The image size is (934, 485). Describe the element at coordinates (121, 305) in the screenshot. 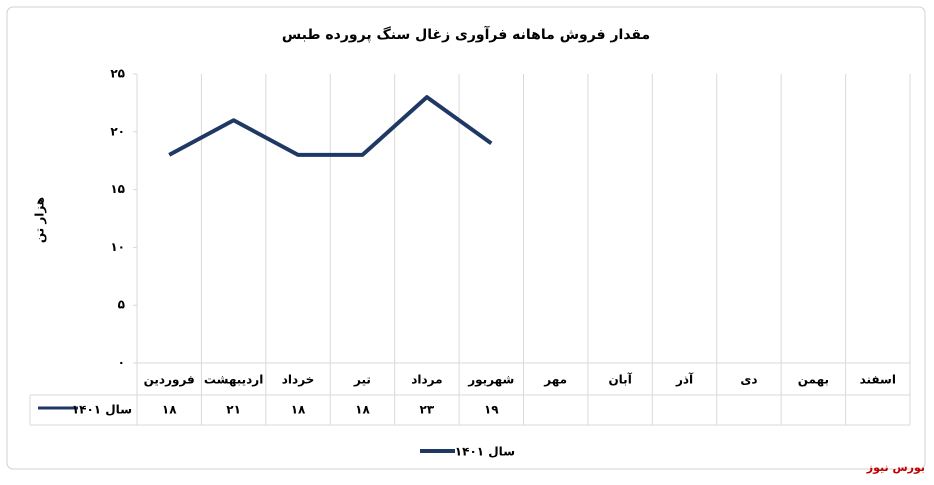

I see `y-tick-label: ۵` at that location.